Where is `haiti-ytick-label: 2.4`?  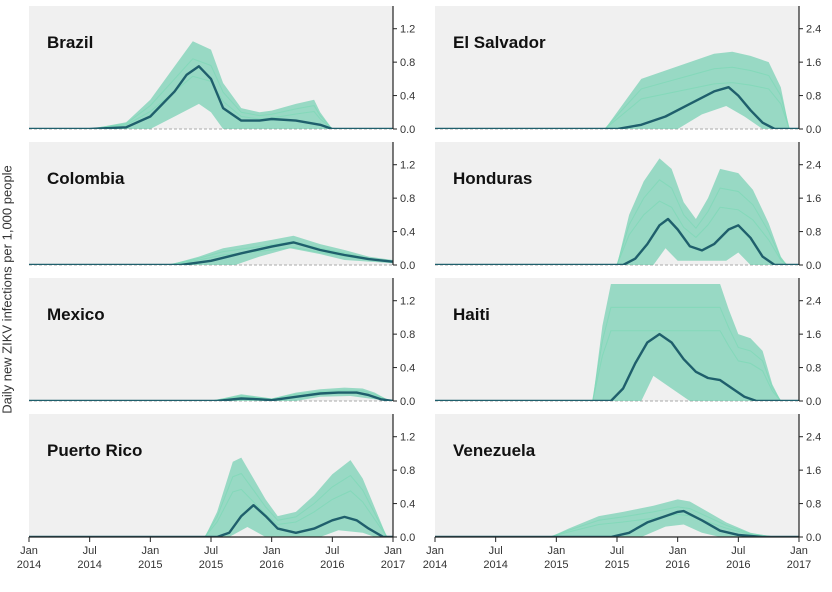 haiti-ytick-label: 2.4 is located at coordinates (813, 302).